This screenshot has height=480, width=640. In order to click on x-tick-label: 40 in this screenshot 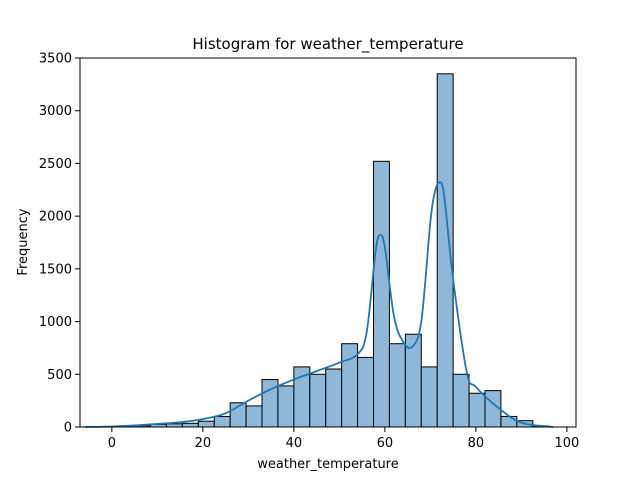, I will do `click(294, 443)`.